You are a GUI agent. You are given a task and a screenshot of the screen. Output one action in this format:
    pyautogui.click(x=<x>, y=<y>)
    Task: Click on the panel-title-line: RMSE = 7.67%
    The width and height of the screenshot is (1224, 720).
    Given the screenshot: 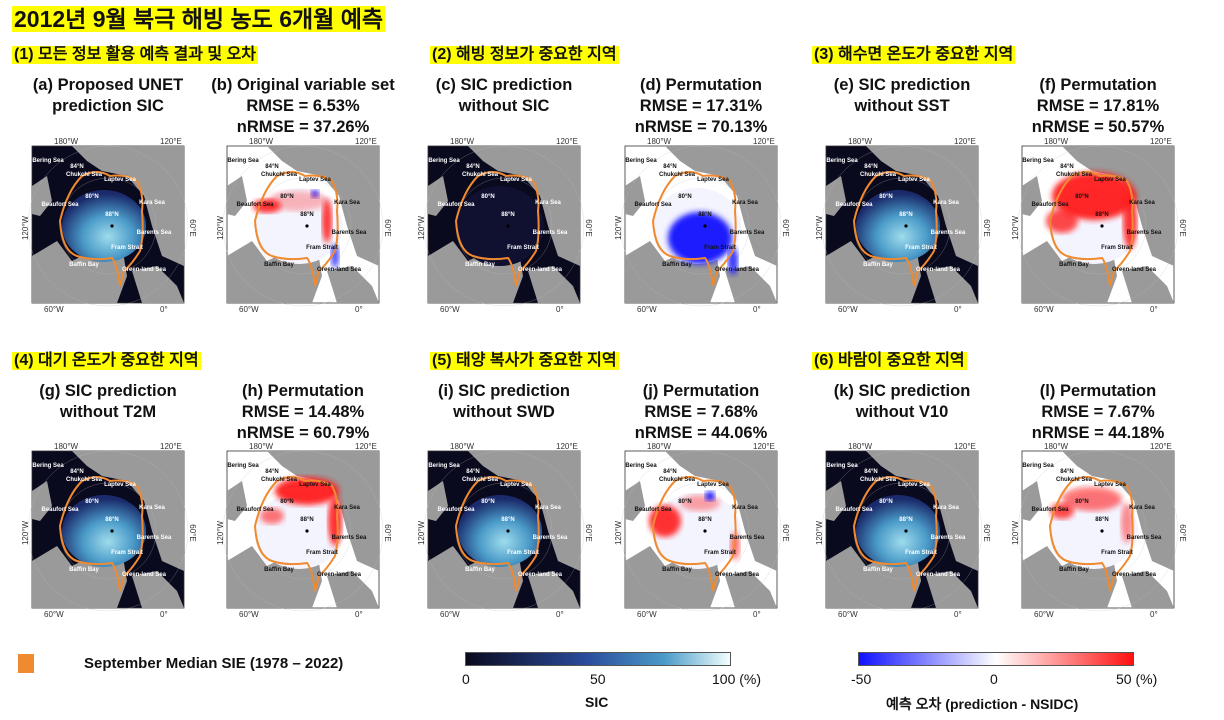 What is the action you would take?
    pyautogui.click(x=1098, y=412)
    